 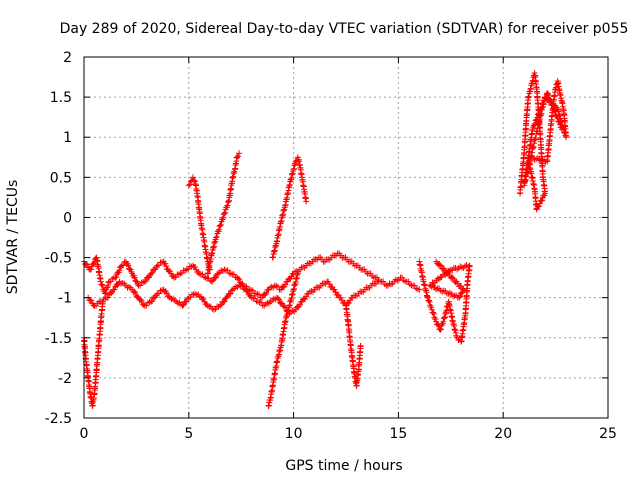 What do you see at coordinates (67, 218) in the screenshot?
I see `y-tick-label: 0` at bounding box center [67, 218].